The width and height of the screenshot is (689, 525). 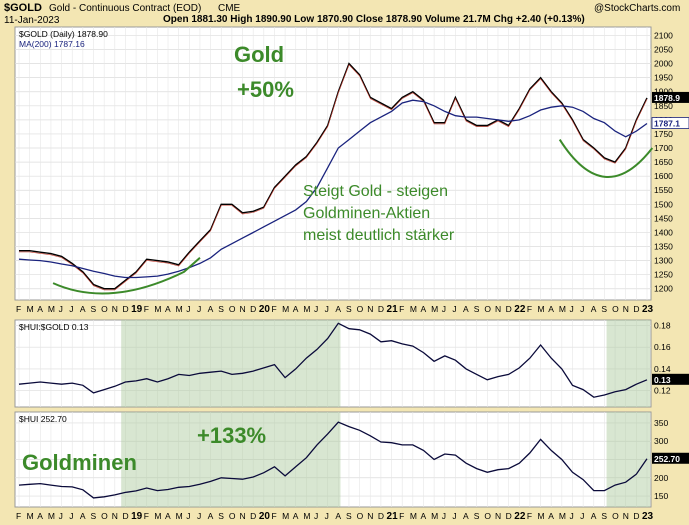 I want to click on x-tick-label: 21, so click(x=393, y=309).